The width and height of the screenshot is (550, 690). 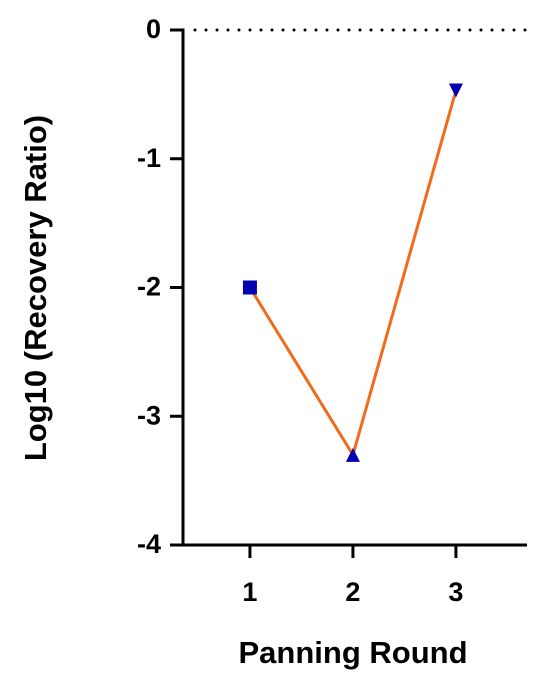 What do you see at coordinates (149, 158) in the screenshot?
I see `y-tick-label: -1` at bounding box center [149, 158].